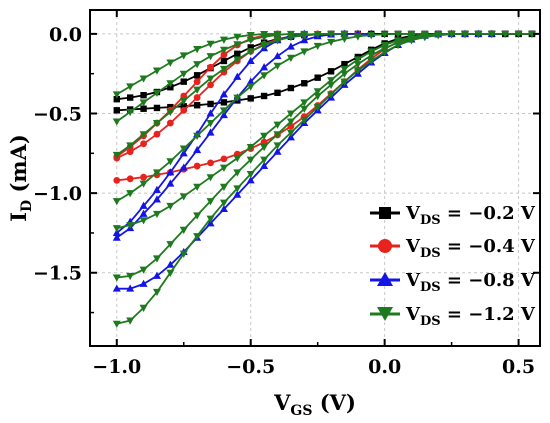 Image resolution: width=550 pixels, height=423 pixels. Describe the element at coordinates (250, 367) in the screenshot. I see `x-tick-label: −0.5` at that location.